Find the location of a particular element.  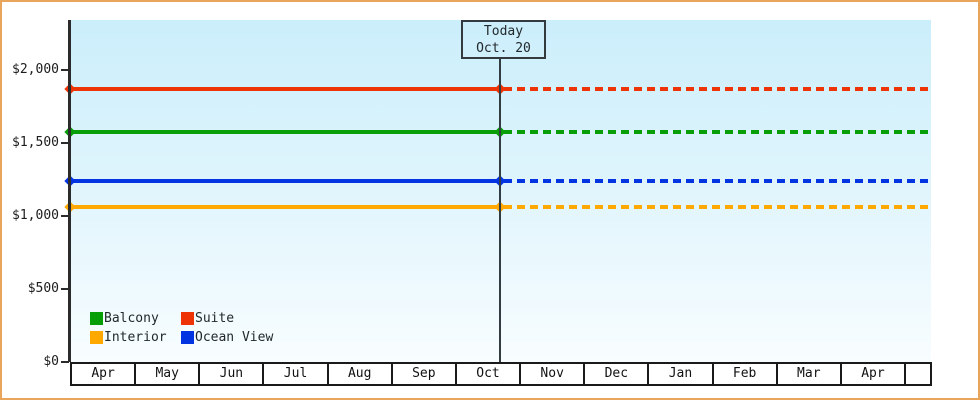

month-cell-dec: Dec is located at coordinates (617, 374).